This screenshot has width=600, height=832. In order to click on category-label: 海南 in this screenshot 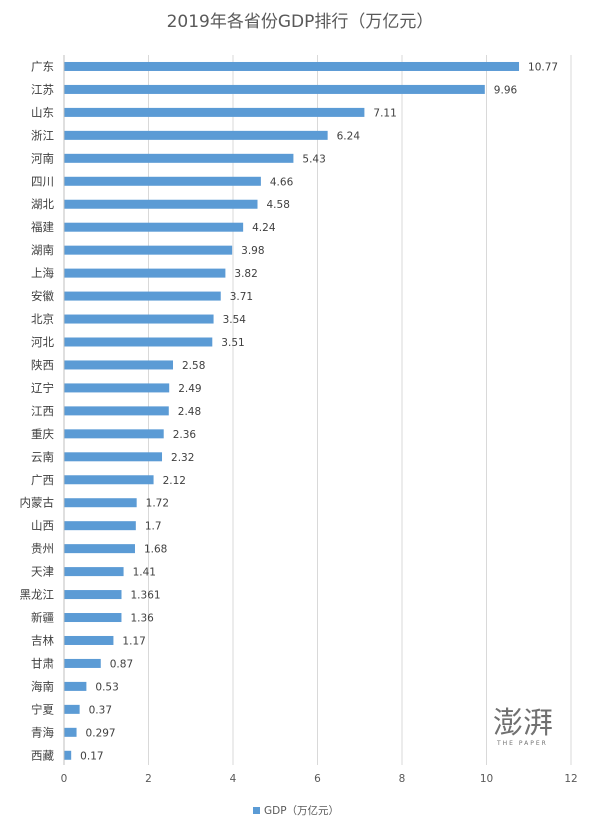, I will do `click(42, 686)`.